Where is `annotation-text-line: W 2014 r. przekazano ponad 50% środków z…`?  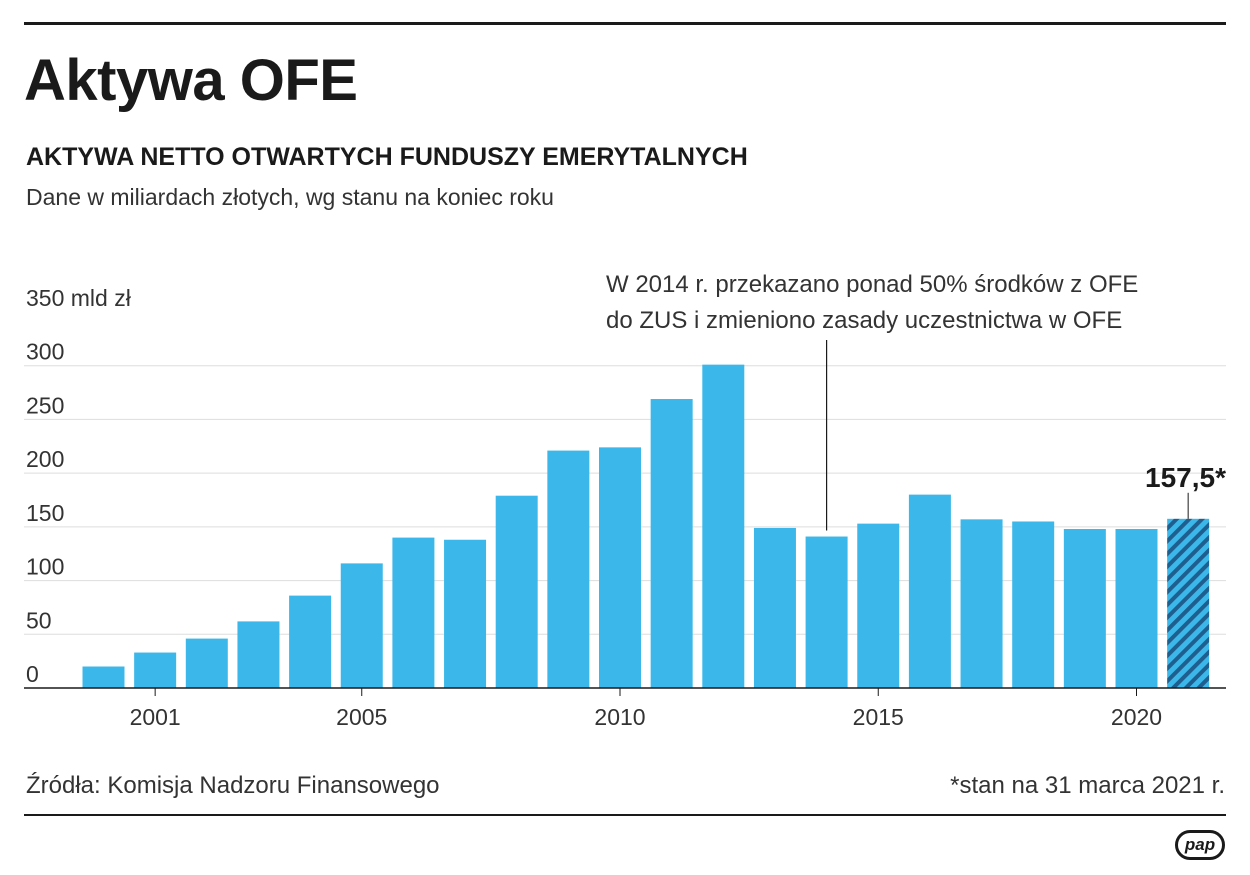 annotation-text-line: W 2014 r. przekazano ponad 50% środków z… is located at coordinates (872, 284).